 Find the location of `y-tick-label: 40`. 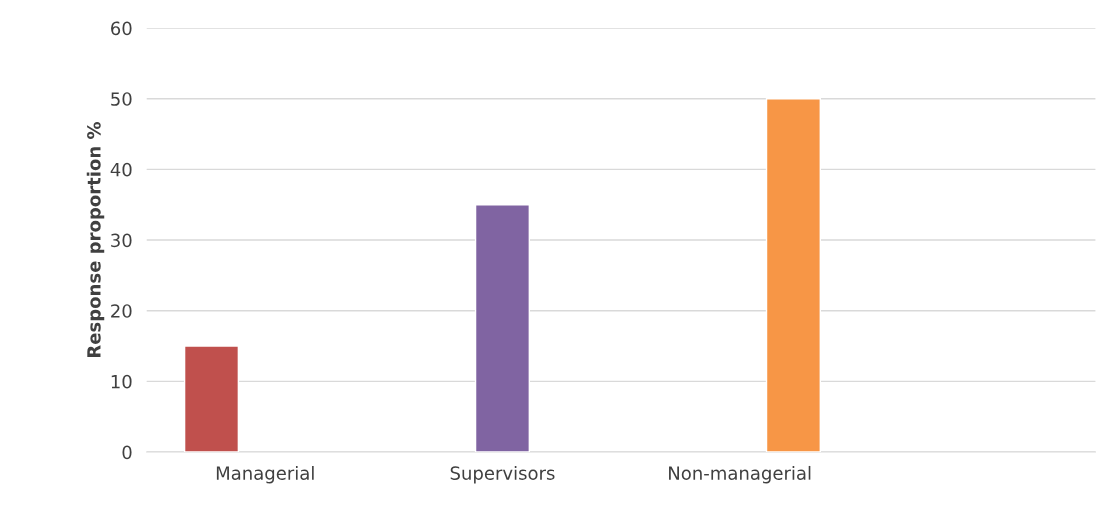

y-tick-label: 40 is located at coordinates (121, 169).